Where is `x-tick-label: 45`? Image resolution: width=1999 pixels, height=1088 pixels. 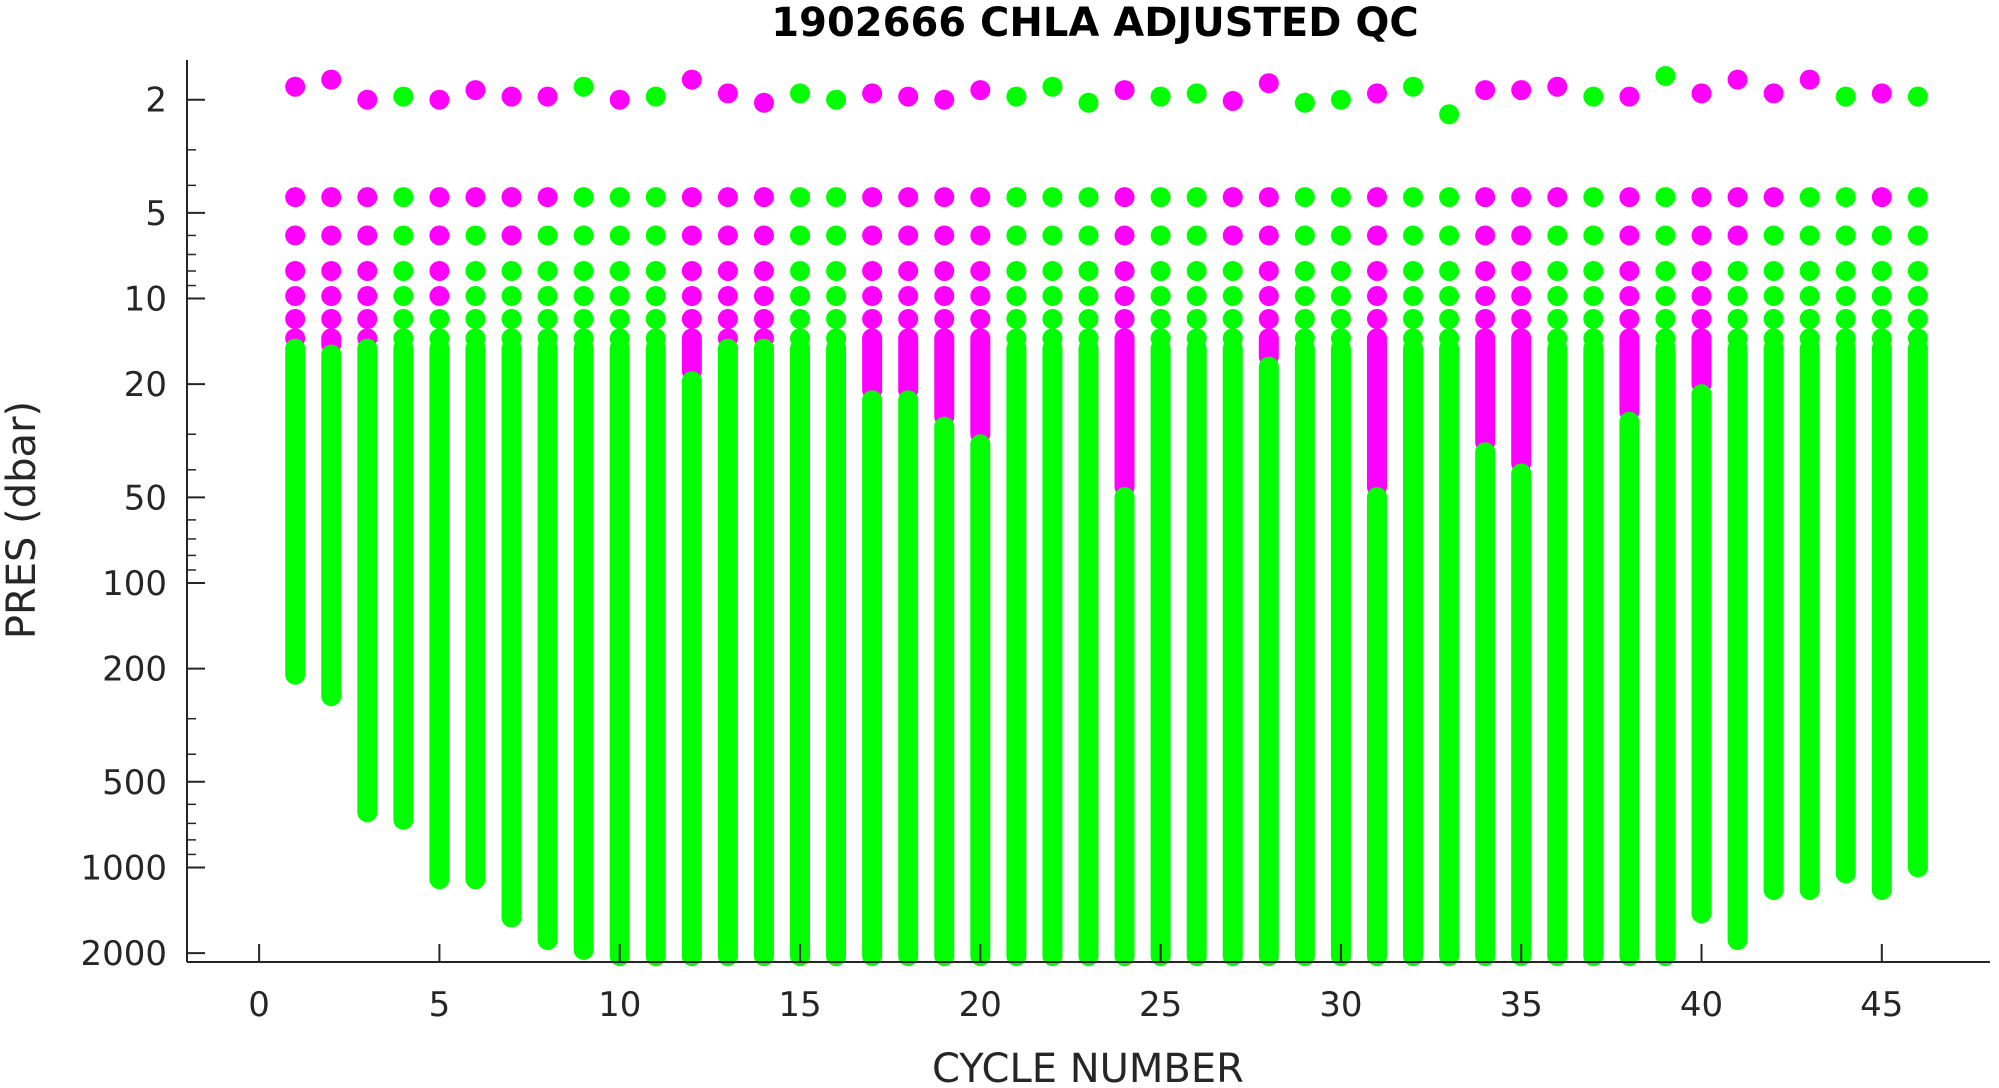 x-tick-label: 45 is located at coordinates (1881, 1005).